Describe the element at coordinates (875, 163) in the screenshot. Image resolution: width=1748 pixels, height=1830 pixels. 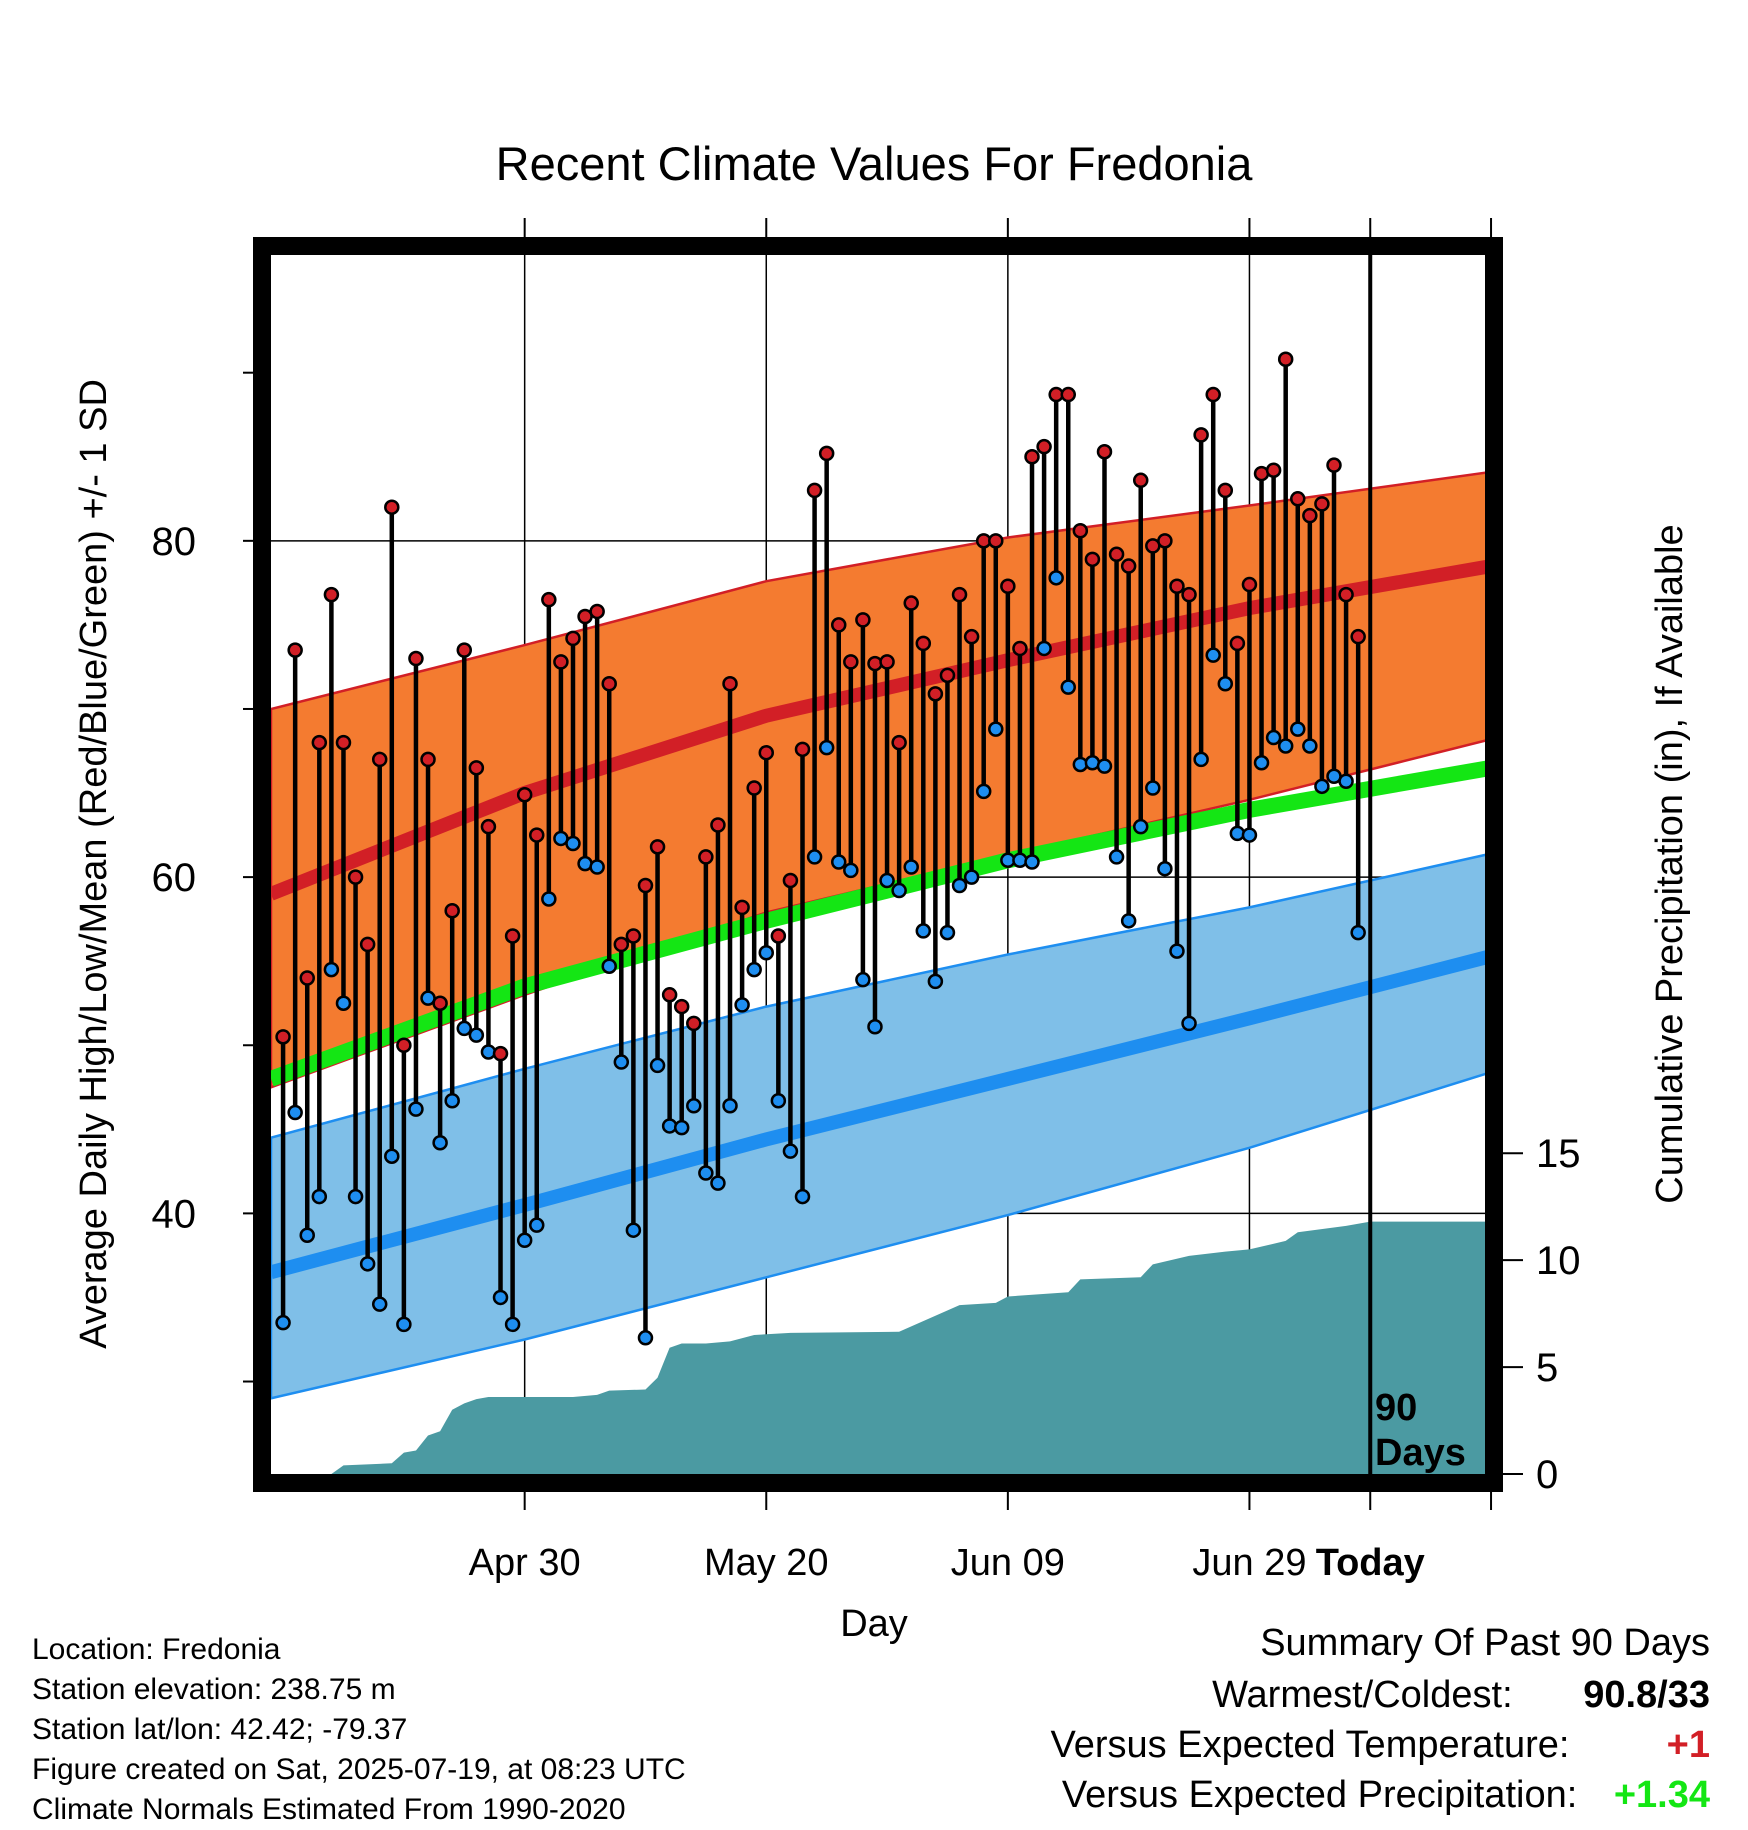
I see `chart-title: Recent Climate Values For Fredonia` at that location.